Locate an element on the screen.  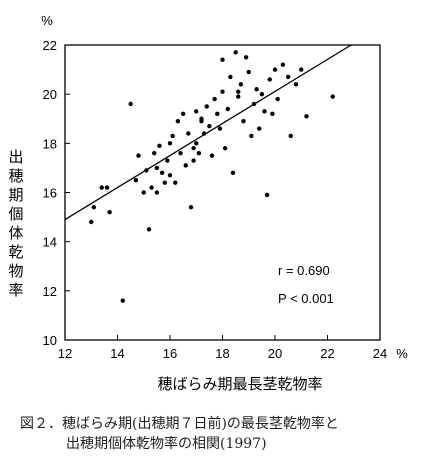
x-tick-label: 12 is located at coordinates (65, 353).